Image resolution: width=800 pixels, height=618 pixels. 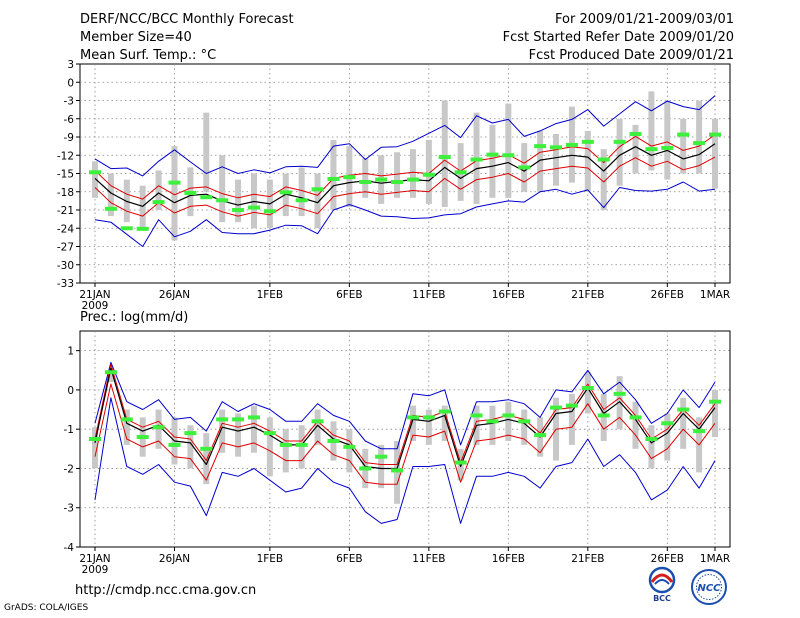 What do you see at coordinates (65, 229) in the screenshot?
I see `y-tick-label: -24` at bounding box center [65, 229].